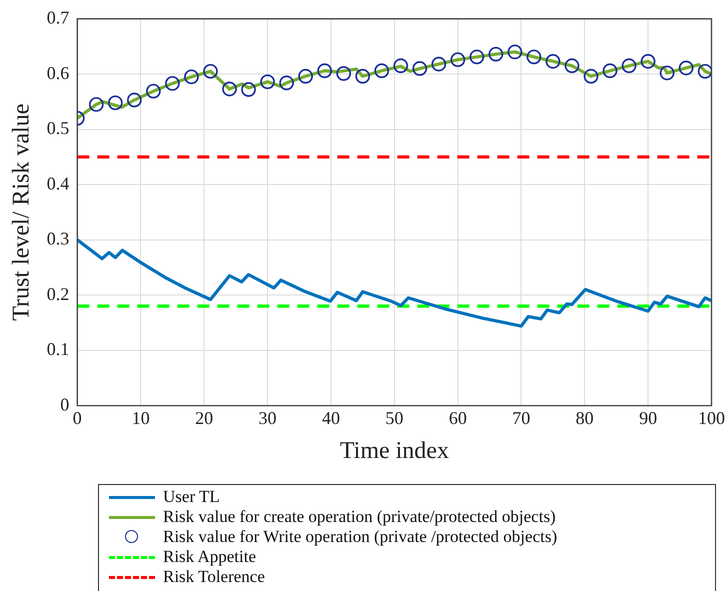 The image size is (728, 591). Describe the element at coordinates (58, 238) in the screenshot. I see `y-tick-label: 0.3` at that location.